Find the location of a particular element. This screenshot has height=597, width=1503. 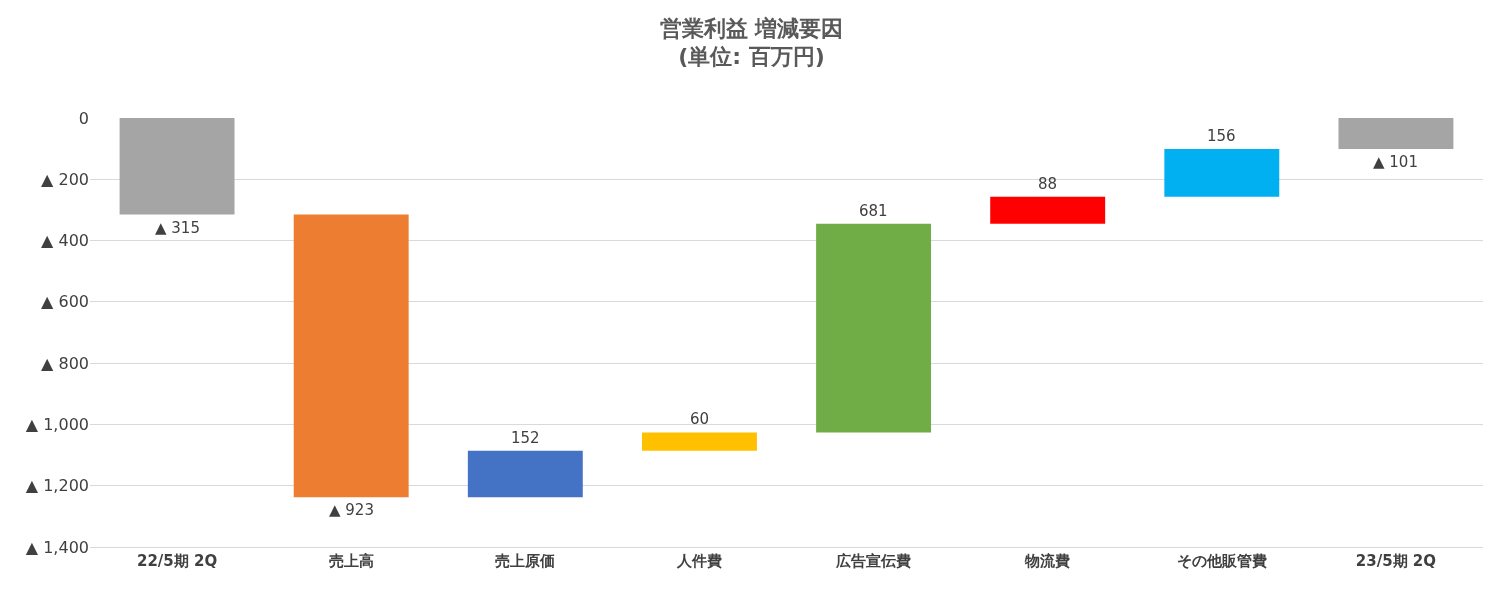

chart-title: 営業利益 増減要因 is located at coordinates (751, 28).